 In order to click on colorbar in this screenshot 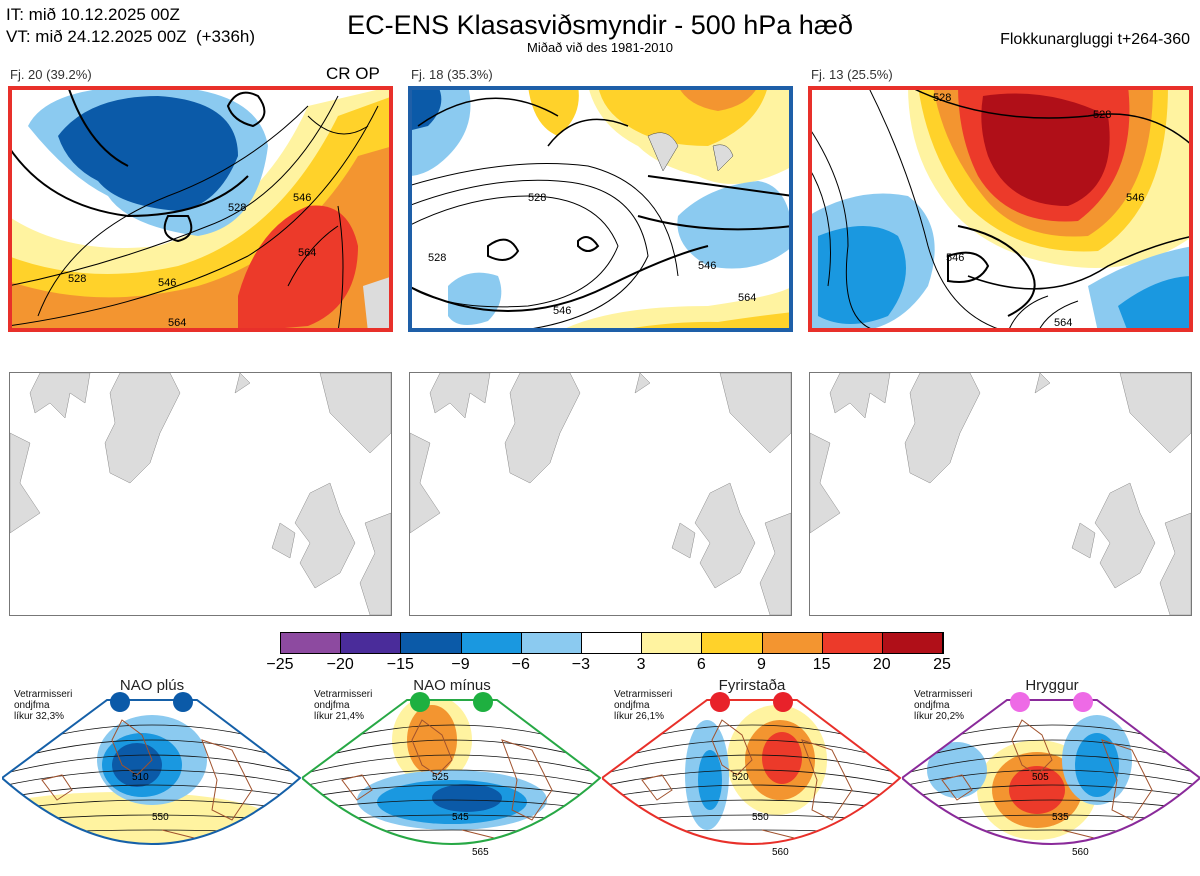, I will do `click(612, 643)`.